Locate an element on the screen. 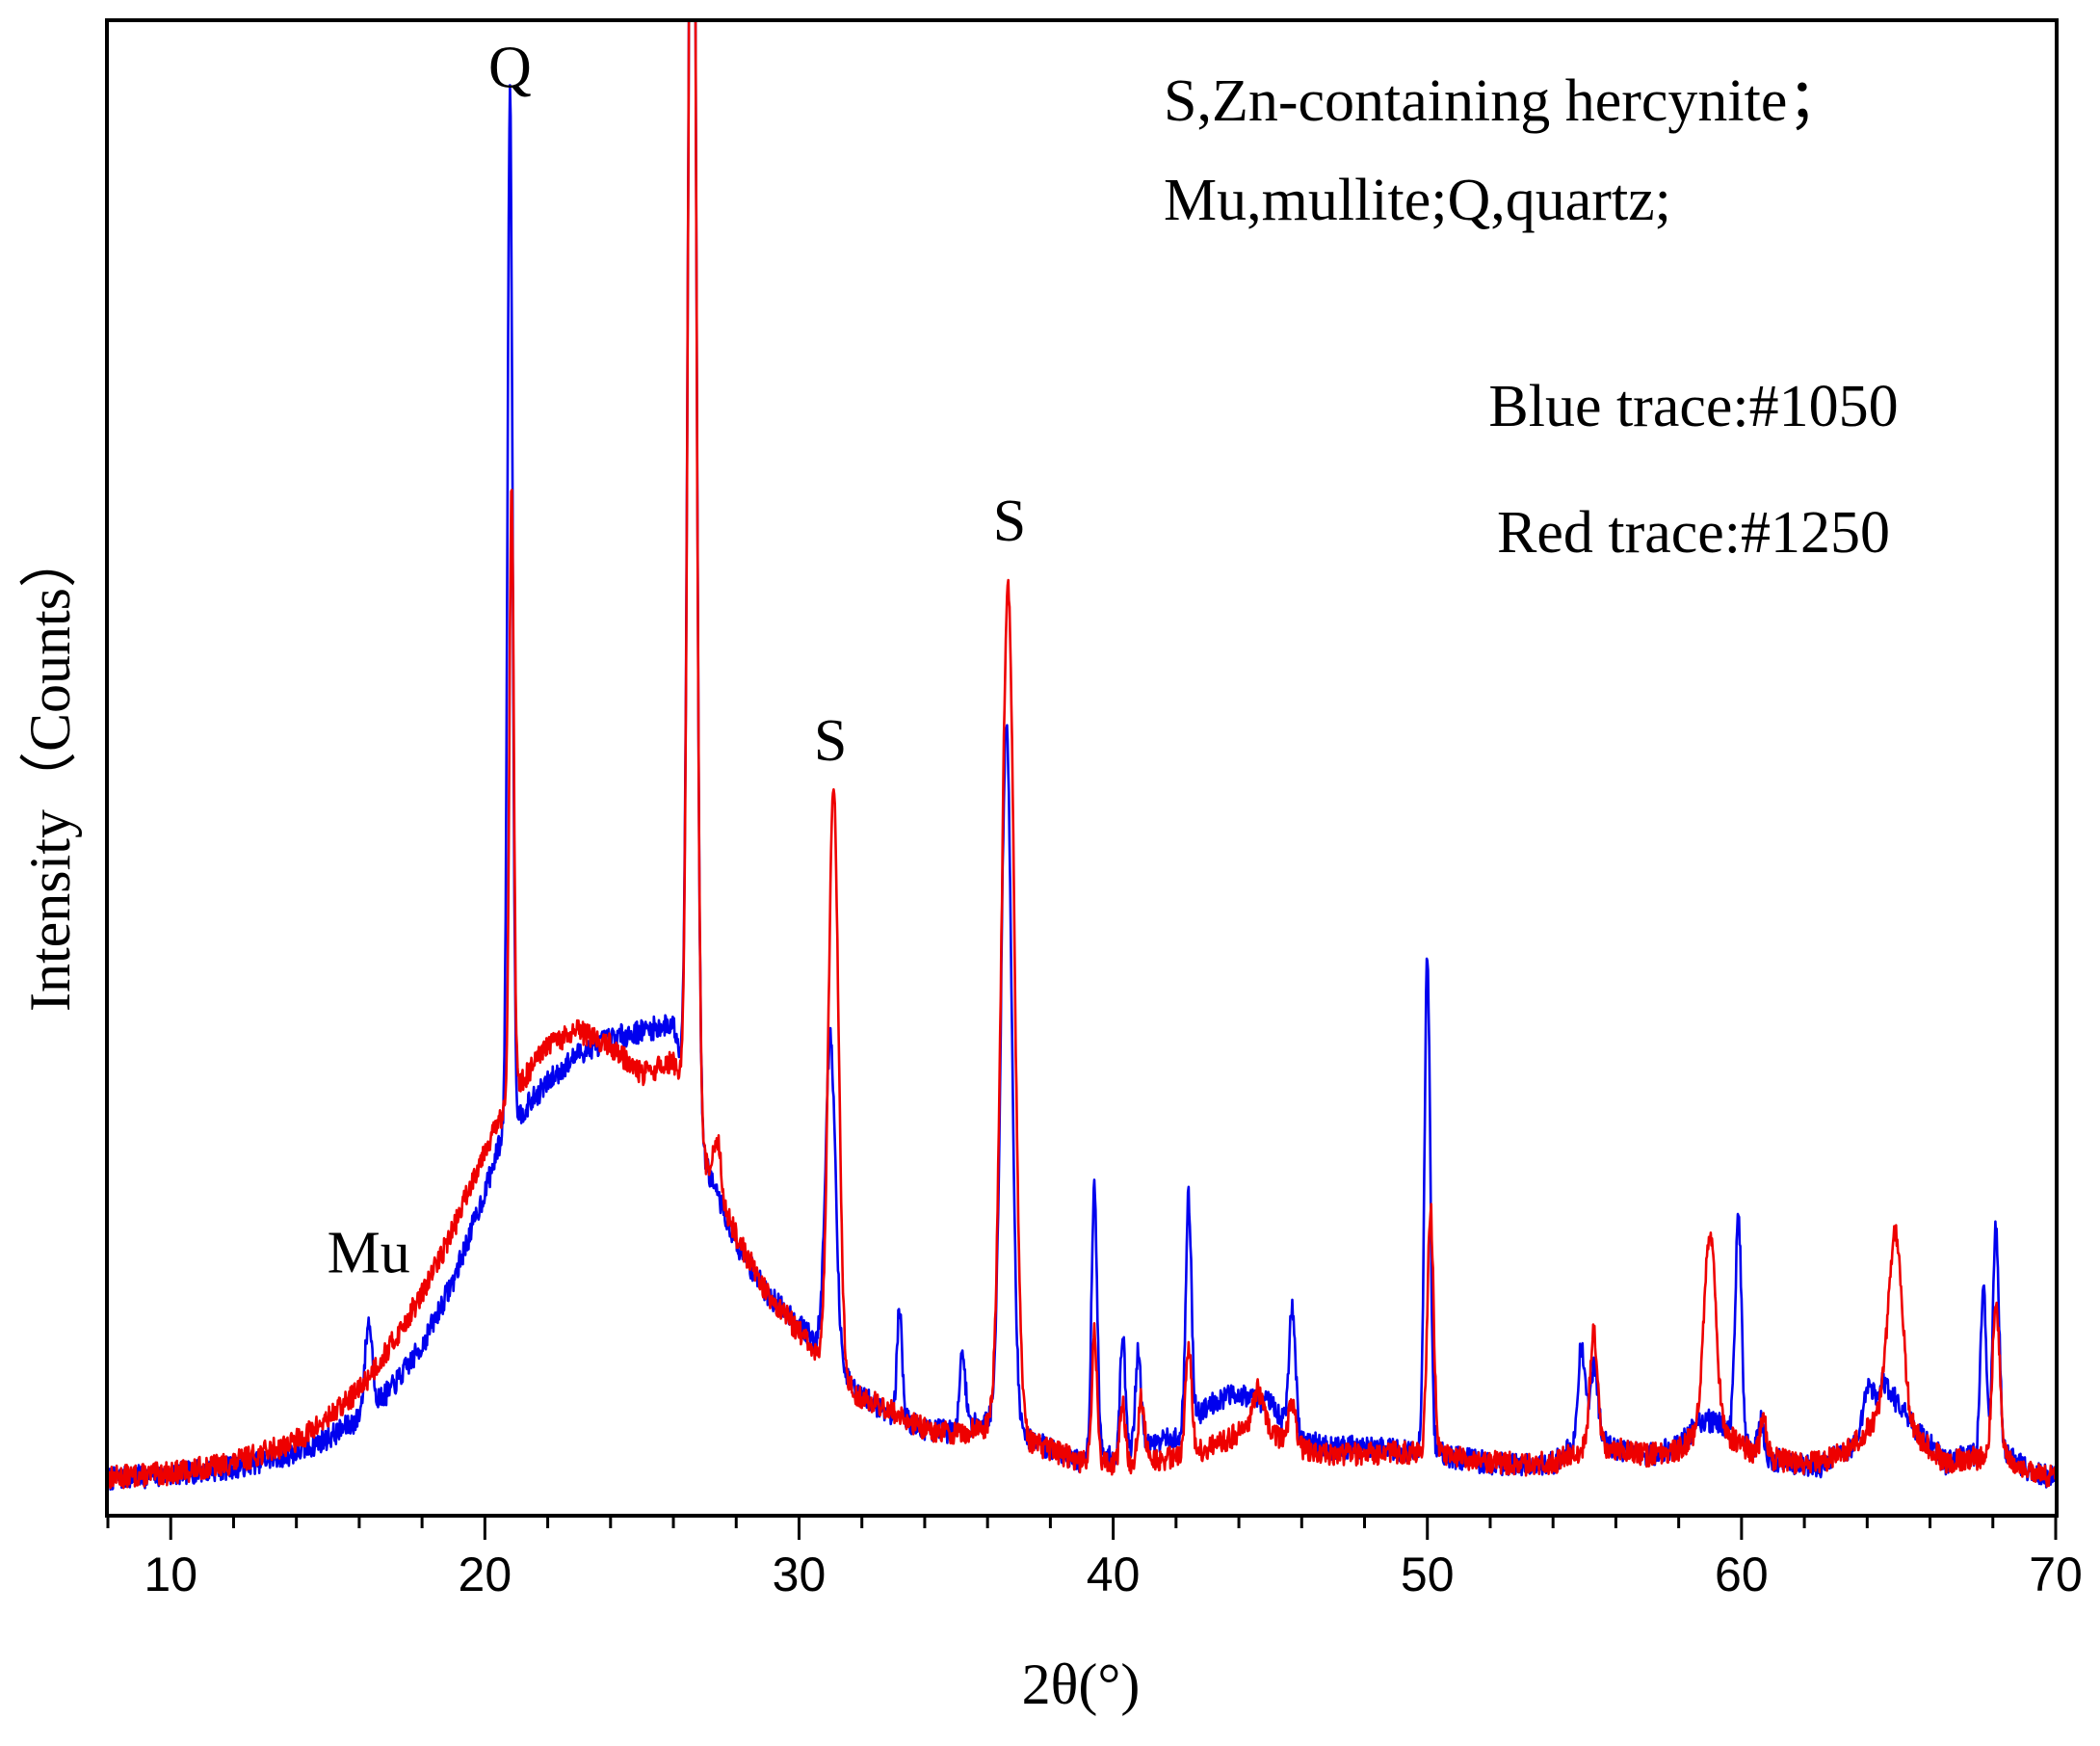 The height and width of the screenshot is (1746, 2100). legend-line-1: S,Zn-containing hercynite； is located at coordinates (1505, 101).